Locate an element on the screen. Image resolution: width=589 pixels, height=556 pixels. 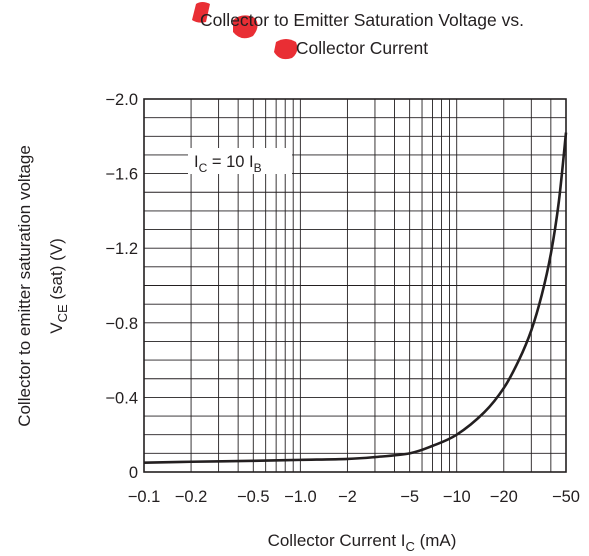
x-tick-labels: −0.1 −0.2 −0.5 −1.0 −2 −5 −10 −20 −50 is located at coordinates (354, 497).